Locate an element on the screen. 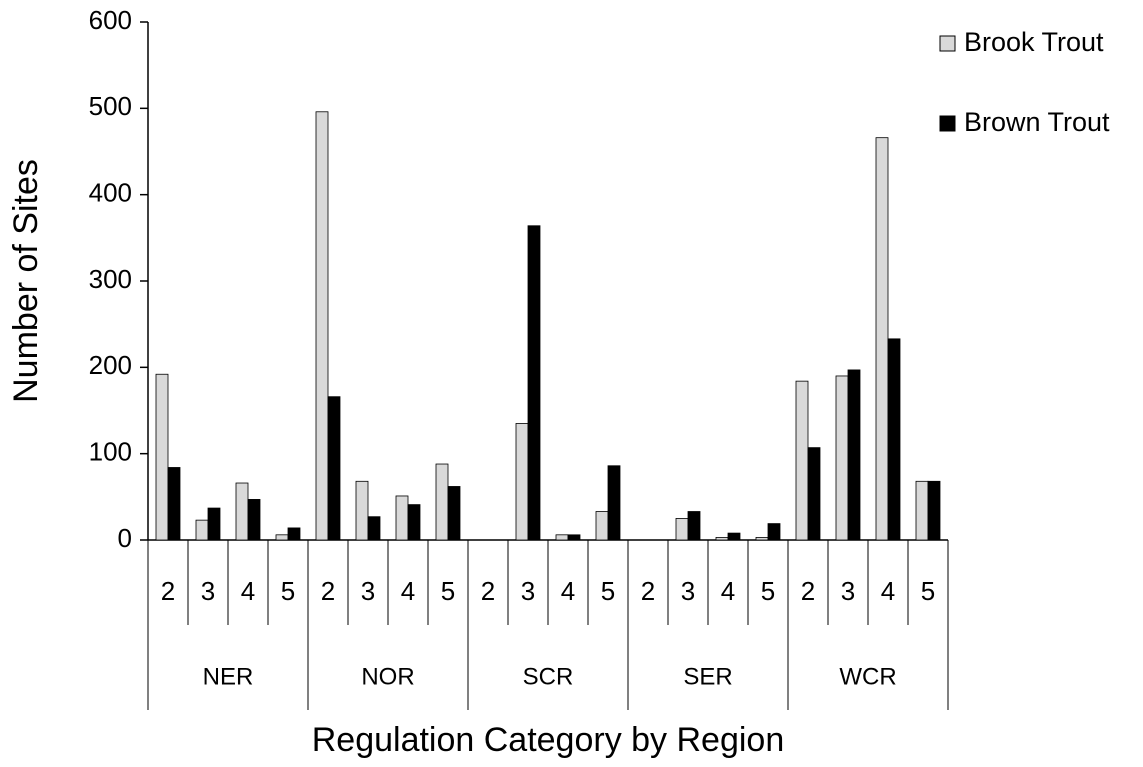  legend-label: Brown Trout is located at coordinates (1037, 122).